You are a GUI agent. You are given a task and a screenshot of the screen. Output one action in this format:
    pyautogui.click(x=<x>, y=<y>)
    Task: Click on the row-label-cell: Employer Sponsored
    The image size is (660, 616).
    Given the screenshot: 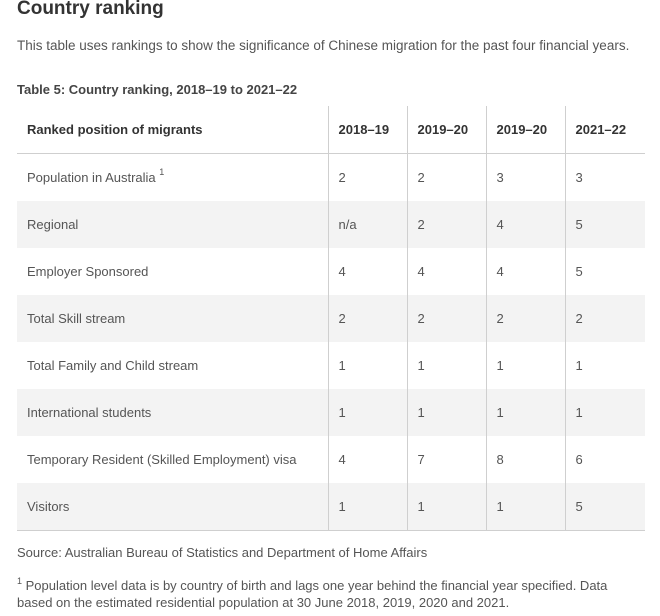 What is the action you would take?
    pyautogui.click(x=172, y=271)
    